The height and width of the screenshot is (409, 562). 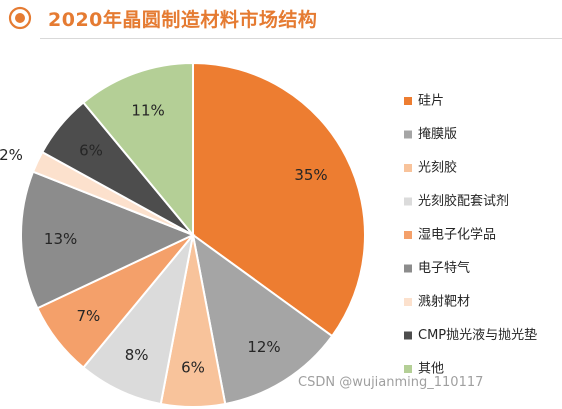 I want to click on chart-title: 2020年晶圆制造材料市场结构, so click(x=183, y=20).